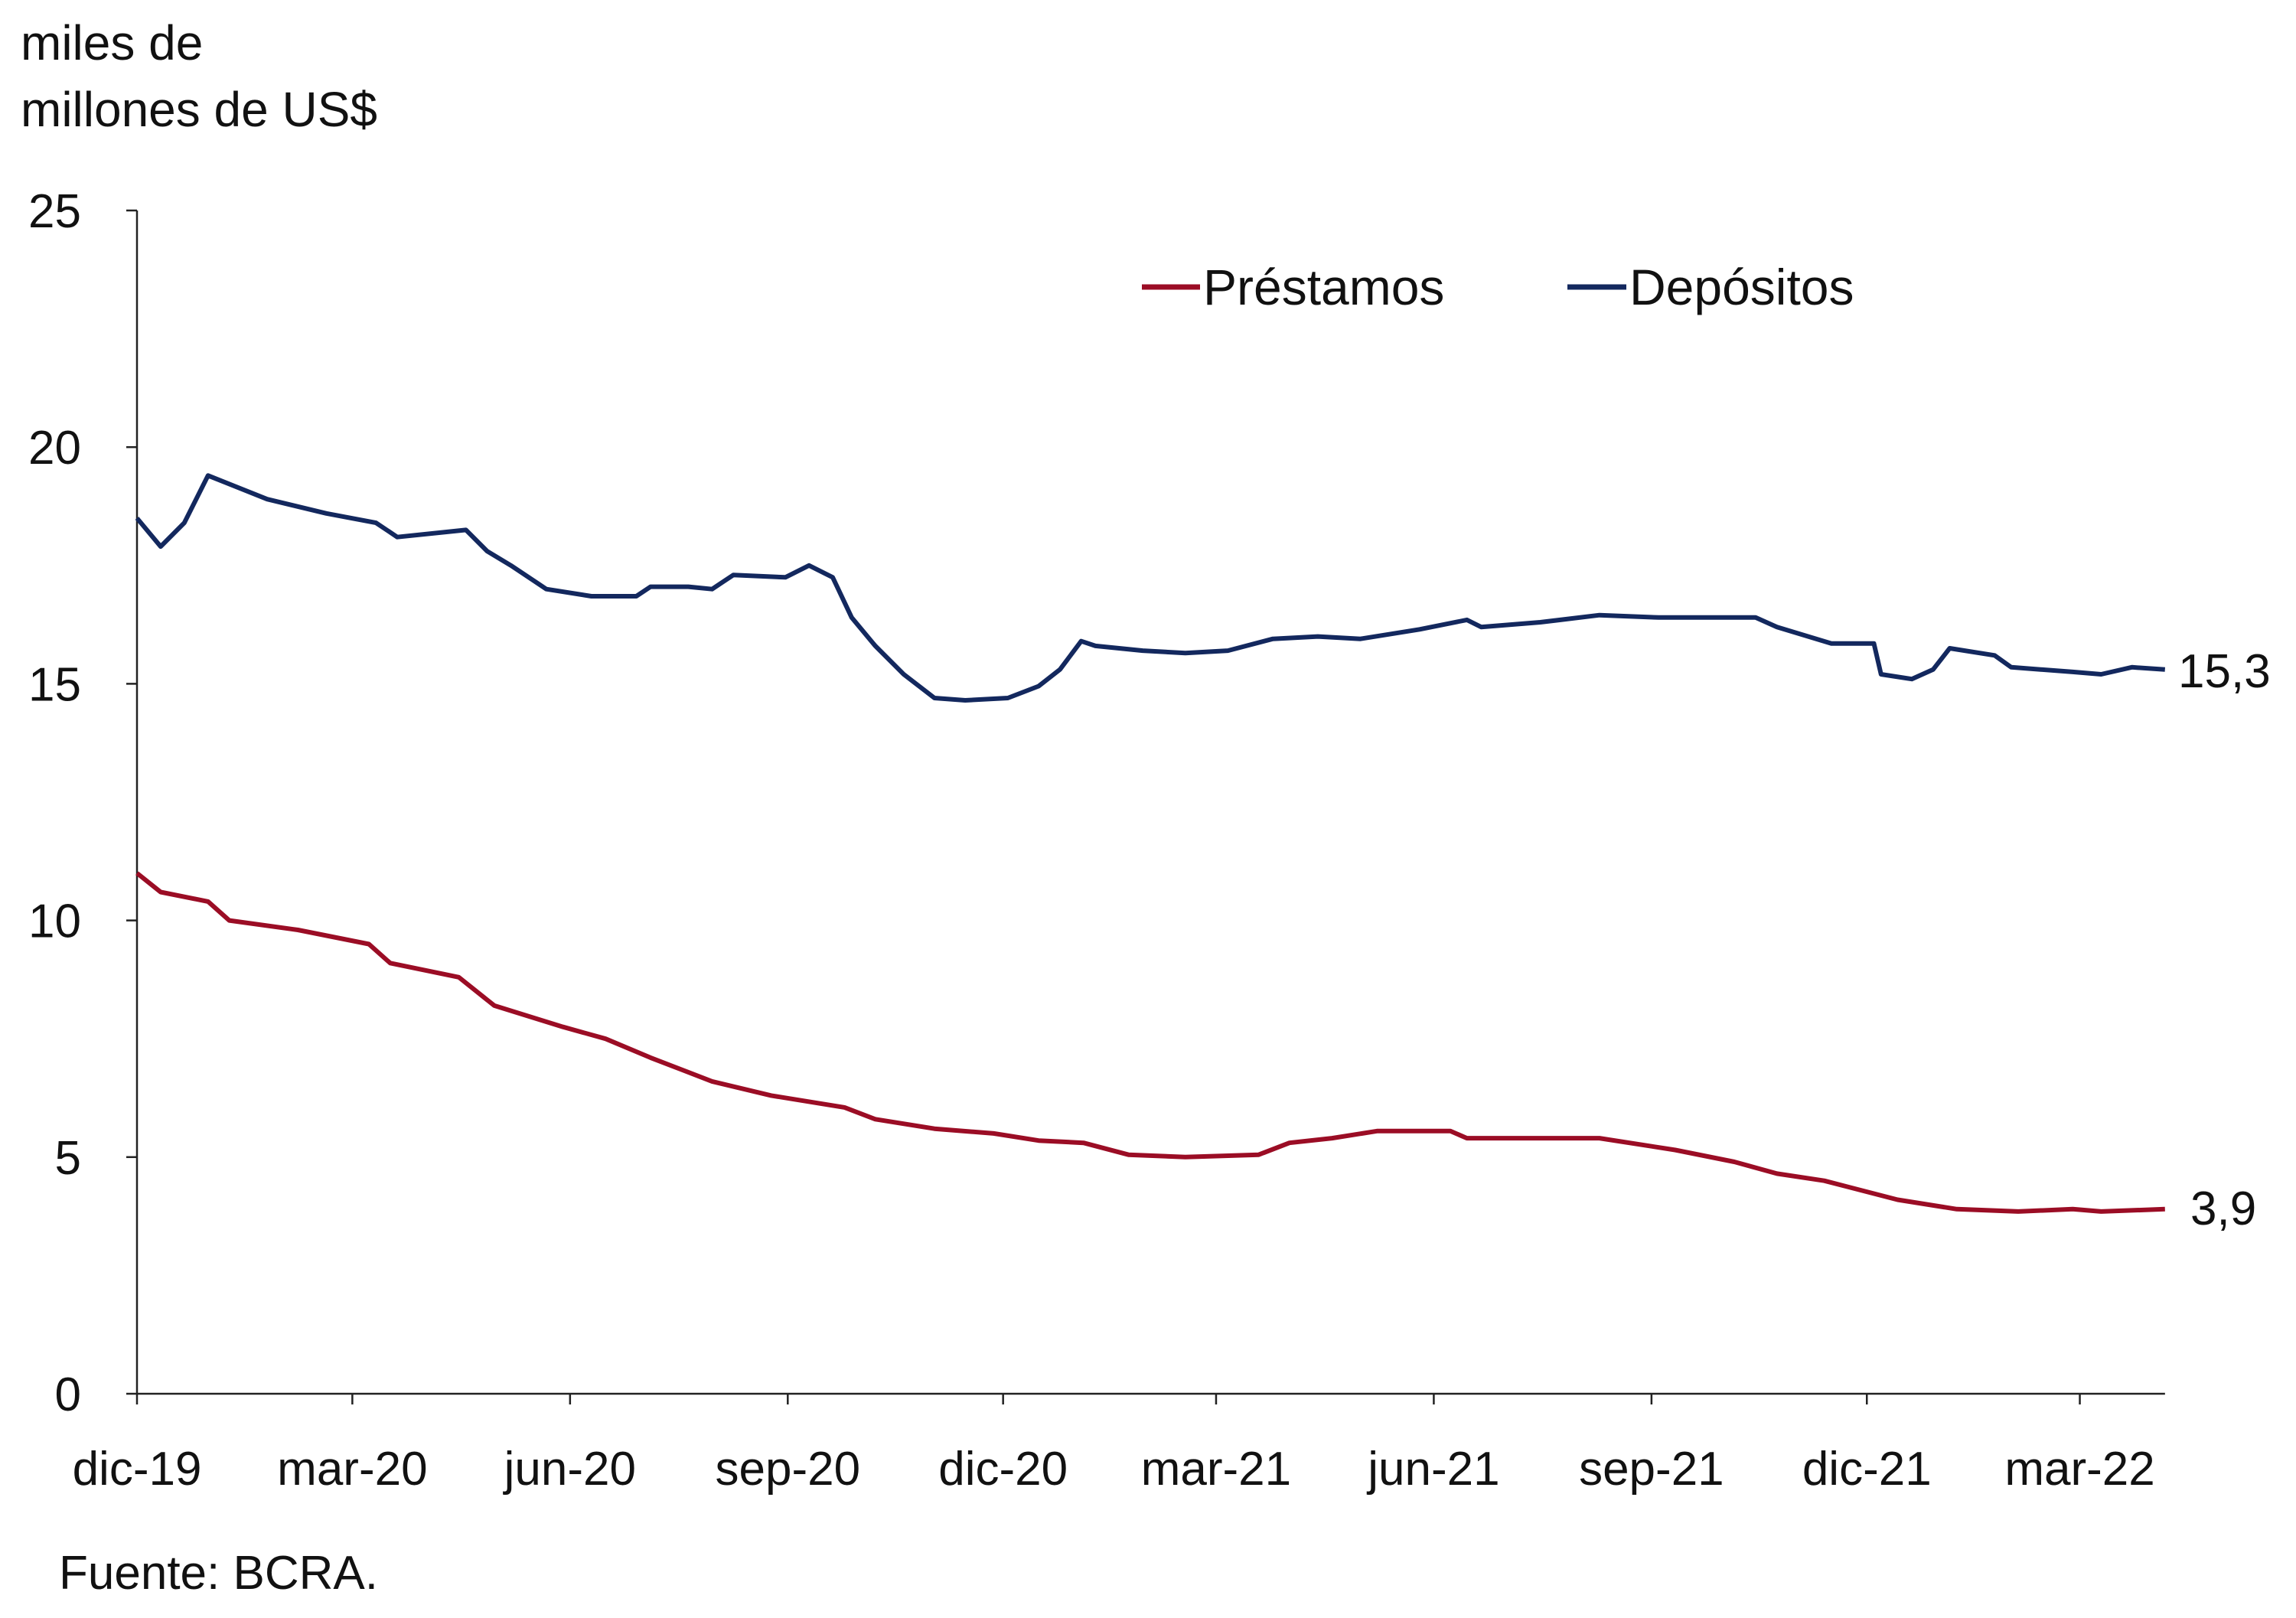 This screenshot has width=2296, height=1618. What do you see at coordinates (54, 211) in the screenshot?
I see `y-tick-label: 25` at bounding box center [54, 211].